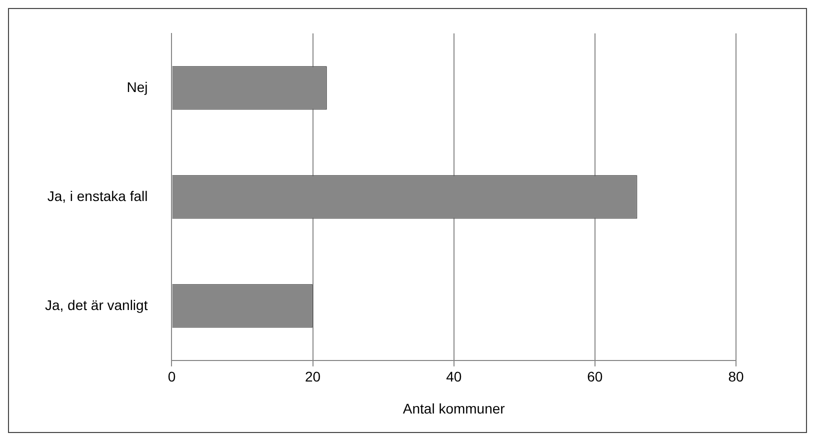  I want to click on x-axis-title: Antal kommuner, so click(454, 408).